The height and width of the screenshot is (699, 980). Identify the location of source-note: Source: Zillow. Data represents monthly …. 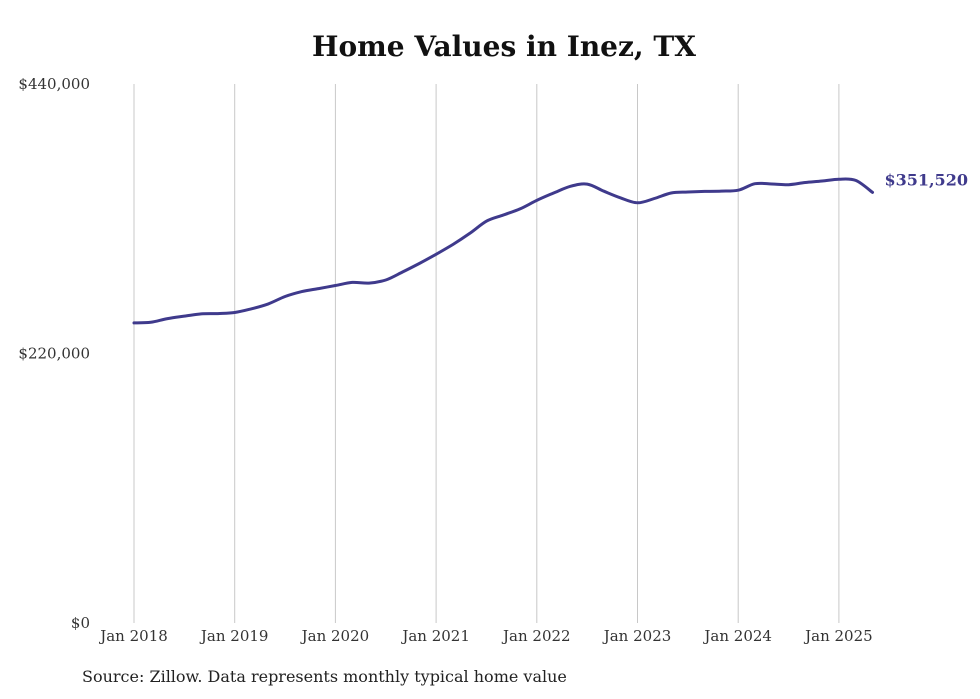
(324, 676).